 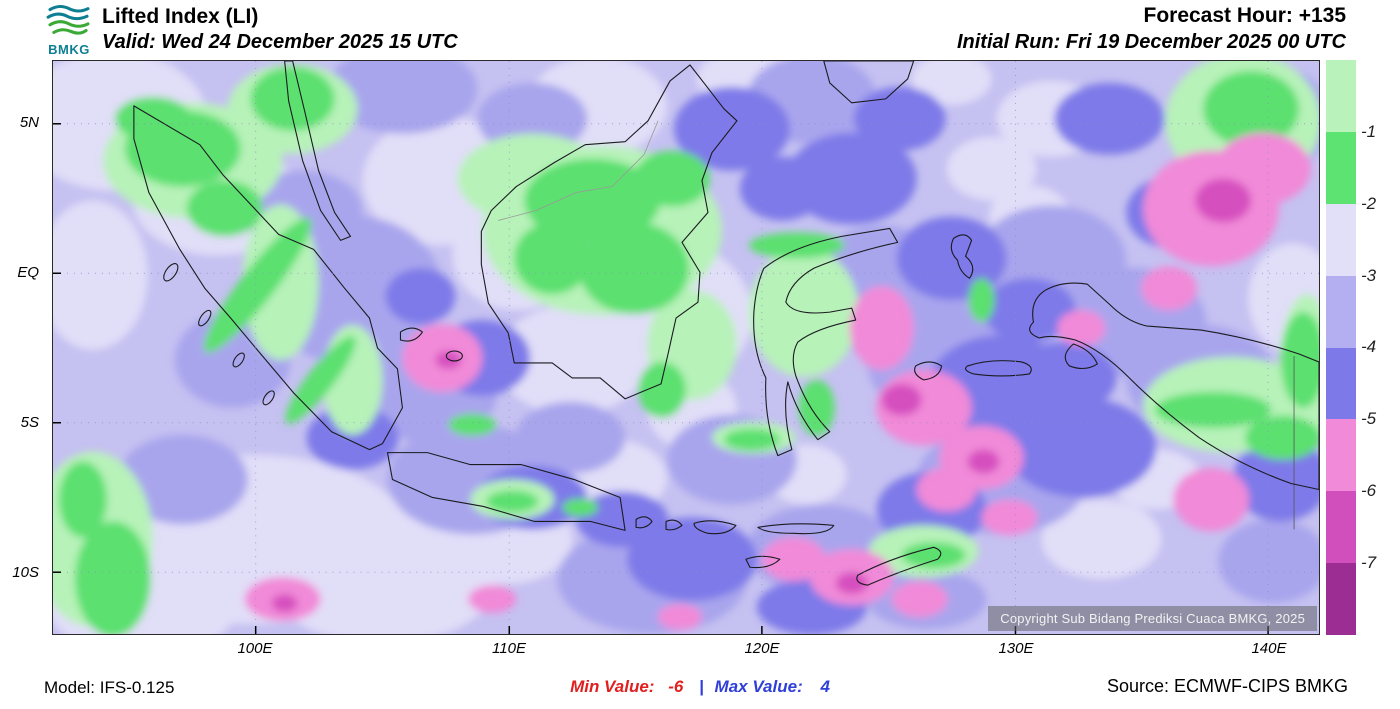 I want to click on logo-label: BMKG, so click(x=69, y=49).